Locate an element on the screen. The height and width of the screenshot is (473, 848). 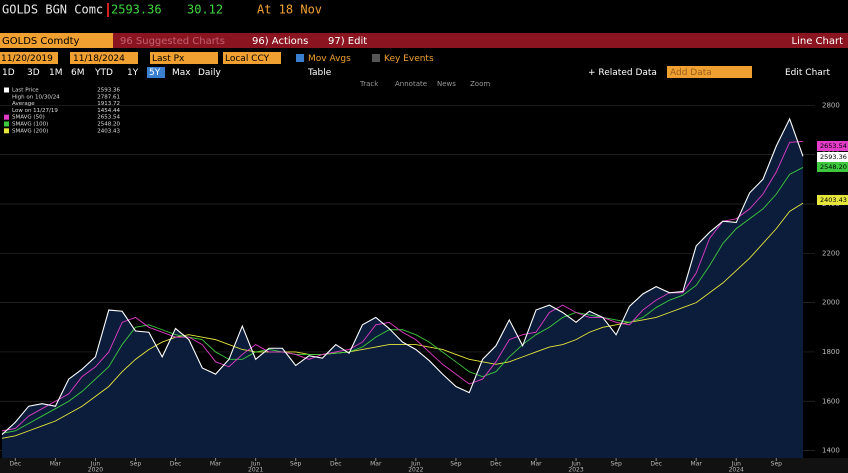
start-date: 11/20/2019 is located at coordinates (27, 59).